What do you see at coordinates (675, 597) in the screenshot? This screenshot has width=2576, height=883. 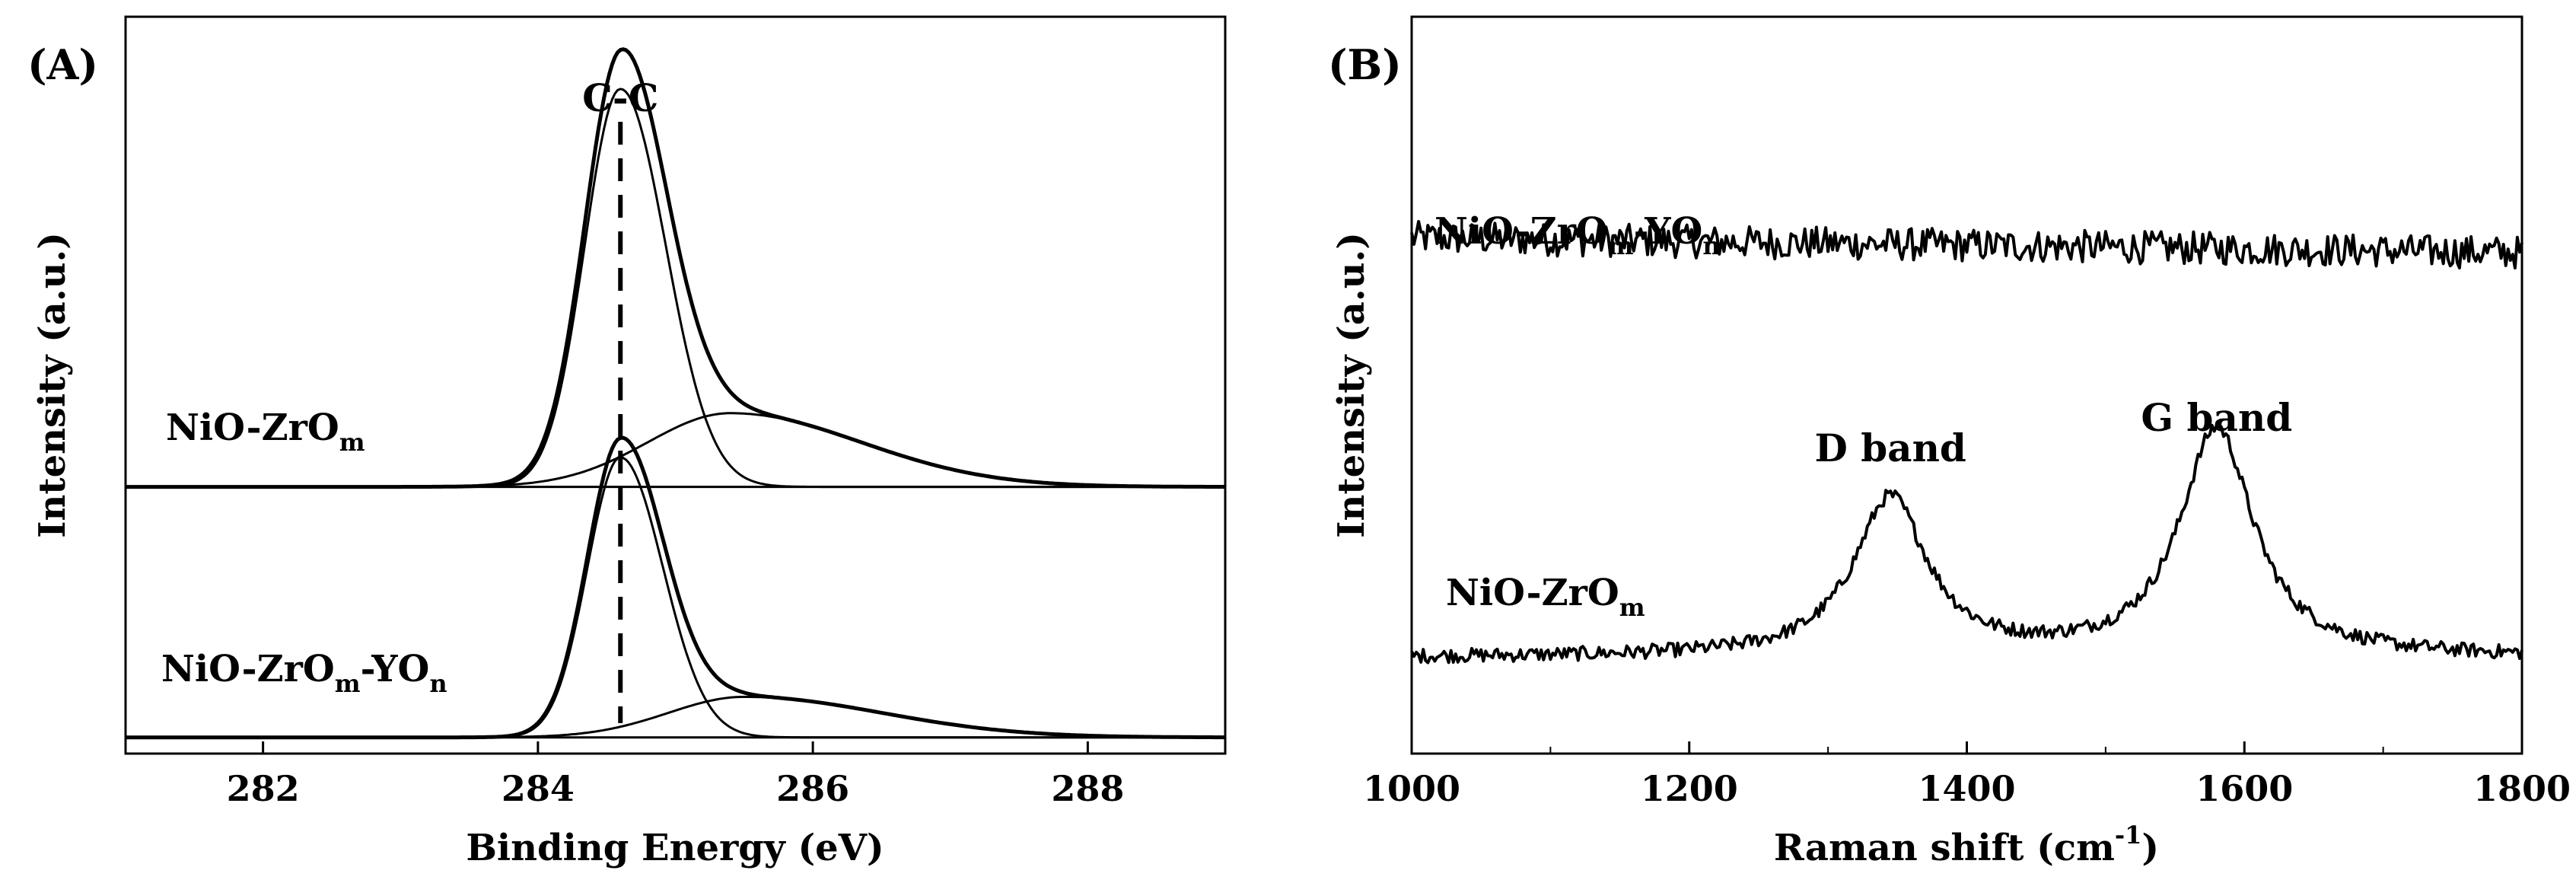 I see `panel-a-series-2-component-c-c` at bounding box center [675, 597].